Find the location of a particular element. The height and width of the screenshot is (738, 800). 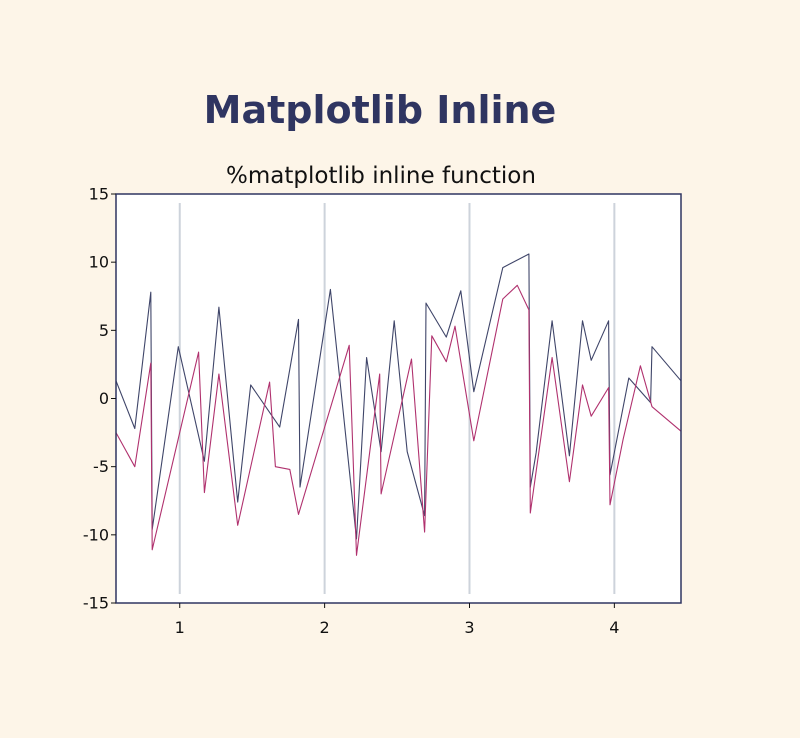

ytick-label: 5 is located at coordinates (104, 330).